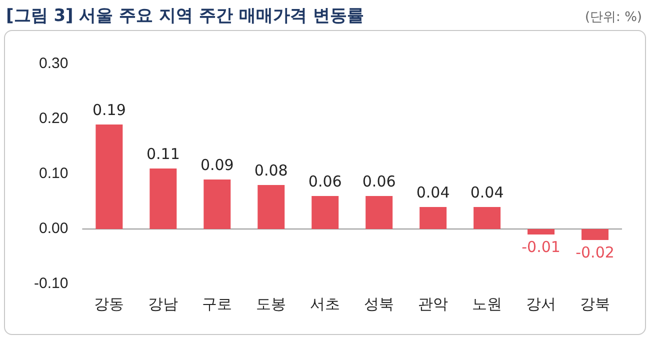 Image resolution: width=650 pixels, height=338 pixels. Describe the element at coordinates (53, 119) in the screenshot. I see `y-tick-label: 0.20` at that location.